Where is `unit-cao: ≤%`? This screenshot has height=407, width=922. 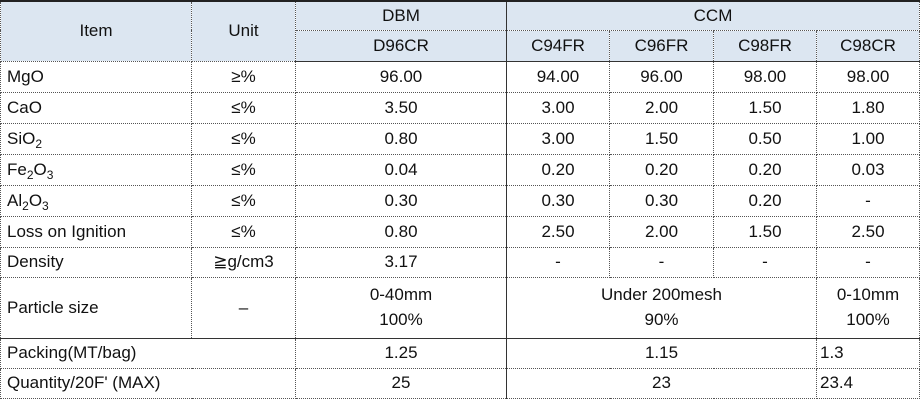 unit-cao: ≤% is located at coordinates (243, 107).